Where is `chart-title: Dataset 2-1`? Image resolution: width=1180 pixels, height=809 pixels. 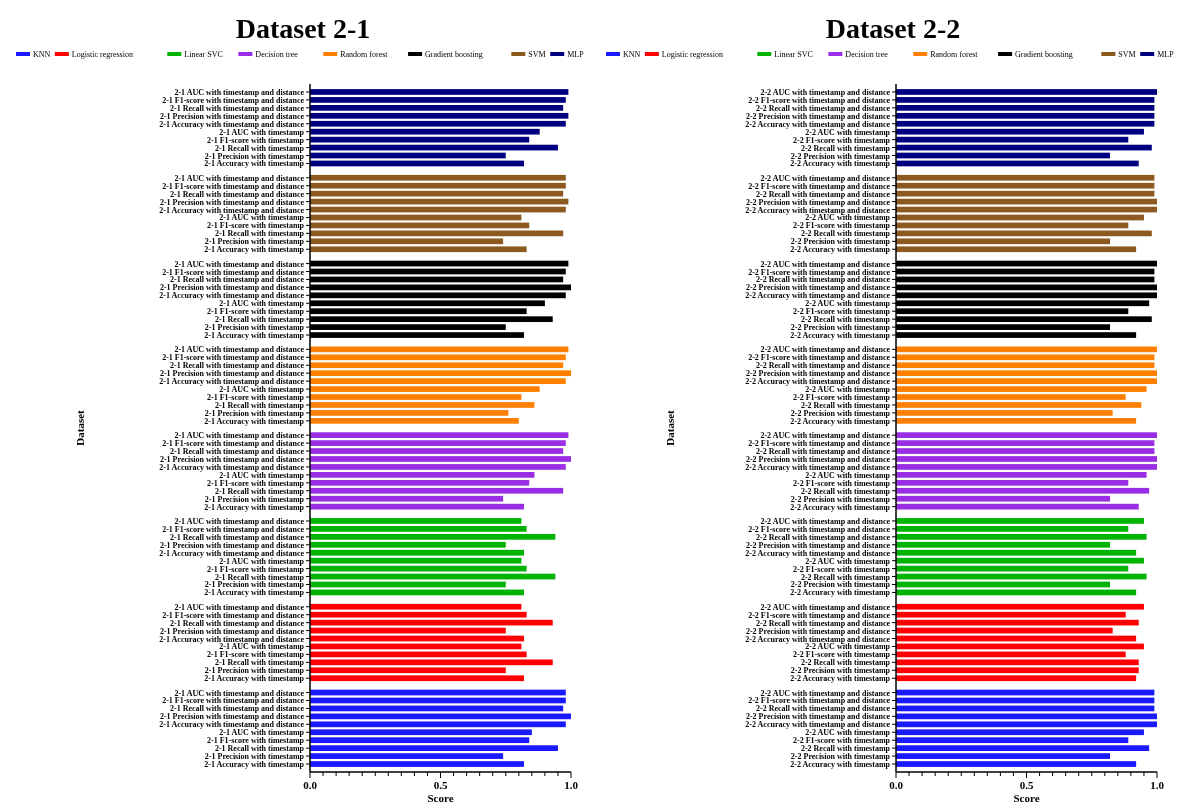 chart-title: Dataset 2-1 is located at coordinates (303, 28).